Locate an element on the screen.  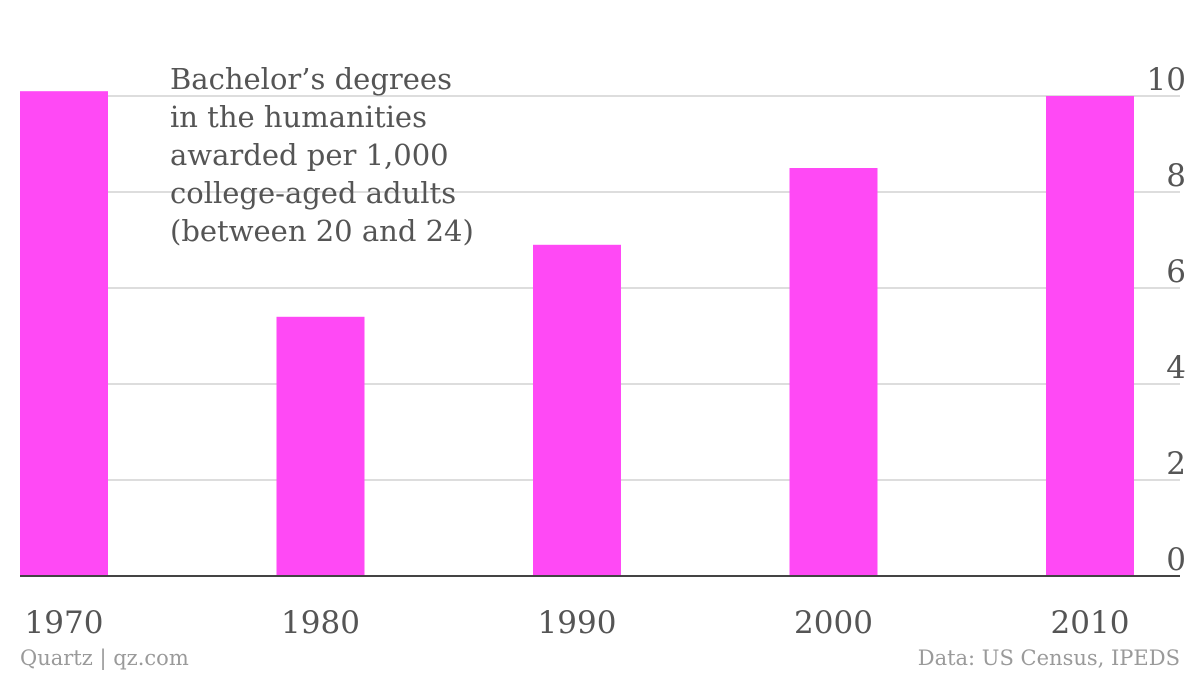
bar-1990 is located at coordinates (577, 410).